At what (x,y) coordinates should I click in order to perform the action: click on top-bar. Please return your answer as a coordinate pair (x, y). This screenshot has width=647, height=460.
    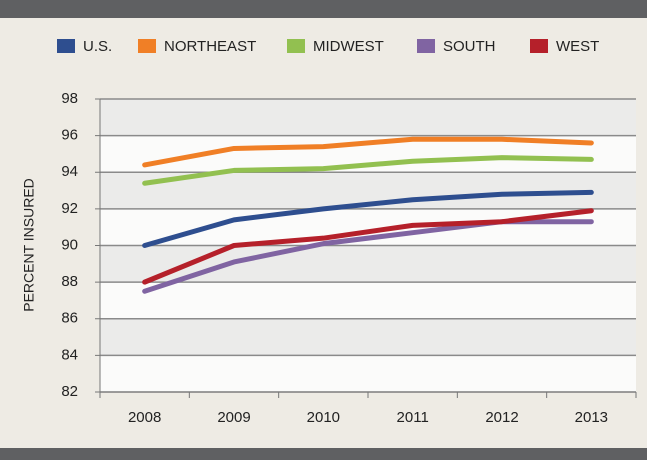
    Looking at the image, I should click on (323, 9).